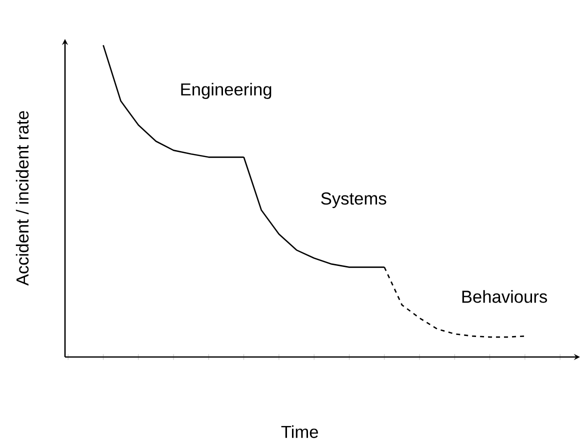 The height and width of the screenshot is (441, 585). I want to click on text: Systems, so click(353, 200).